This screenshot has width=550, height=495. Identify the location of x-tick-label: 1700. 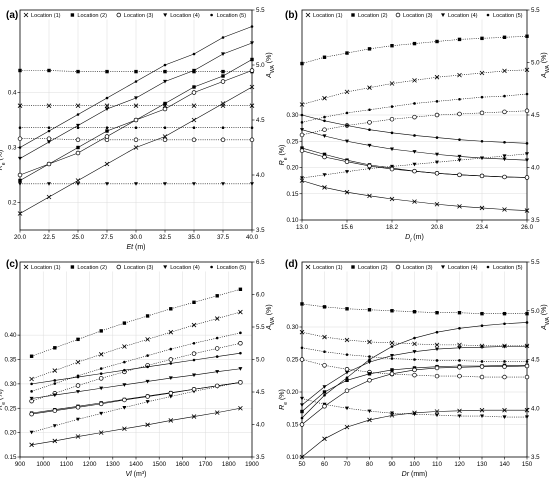
(206, 464).